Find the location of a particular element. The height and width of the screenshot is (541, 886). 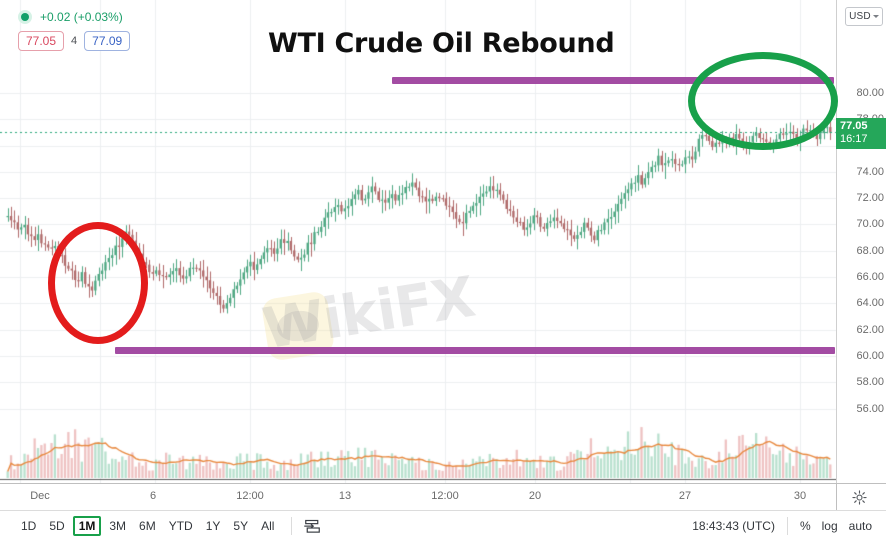

time-axis: Dec 6 12:00 13 12:00 20 27 30 is located at coordinates (443, 497).